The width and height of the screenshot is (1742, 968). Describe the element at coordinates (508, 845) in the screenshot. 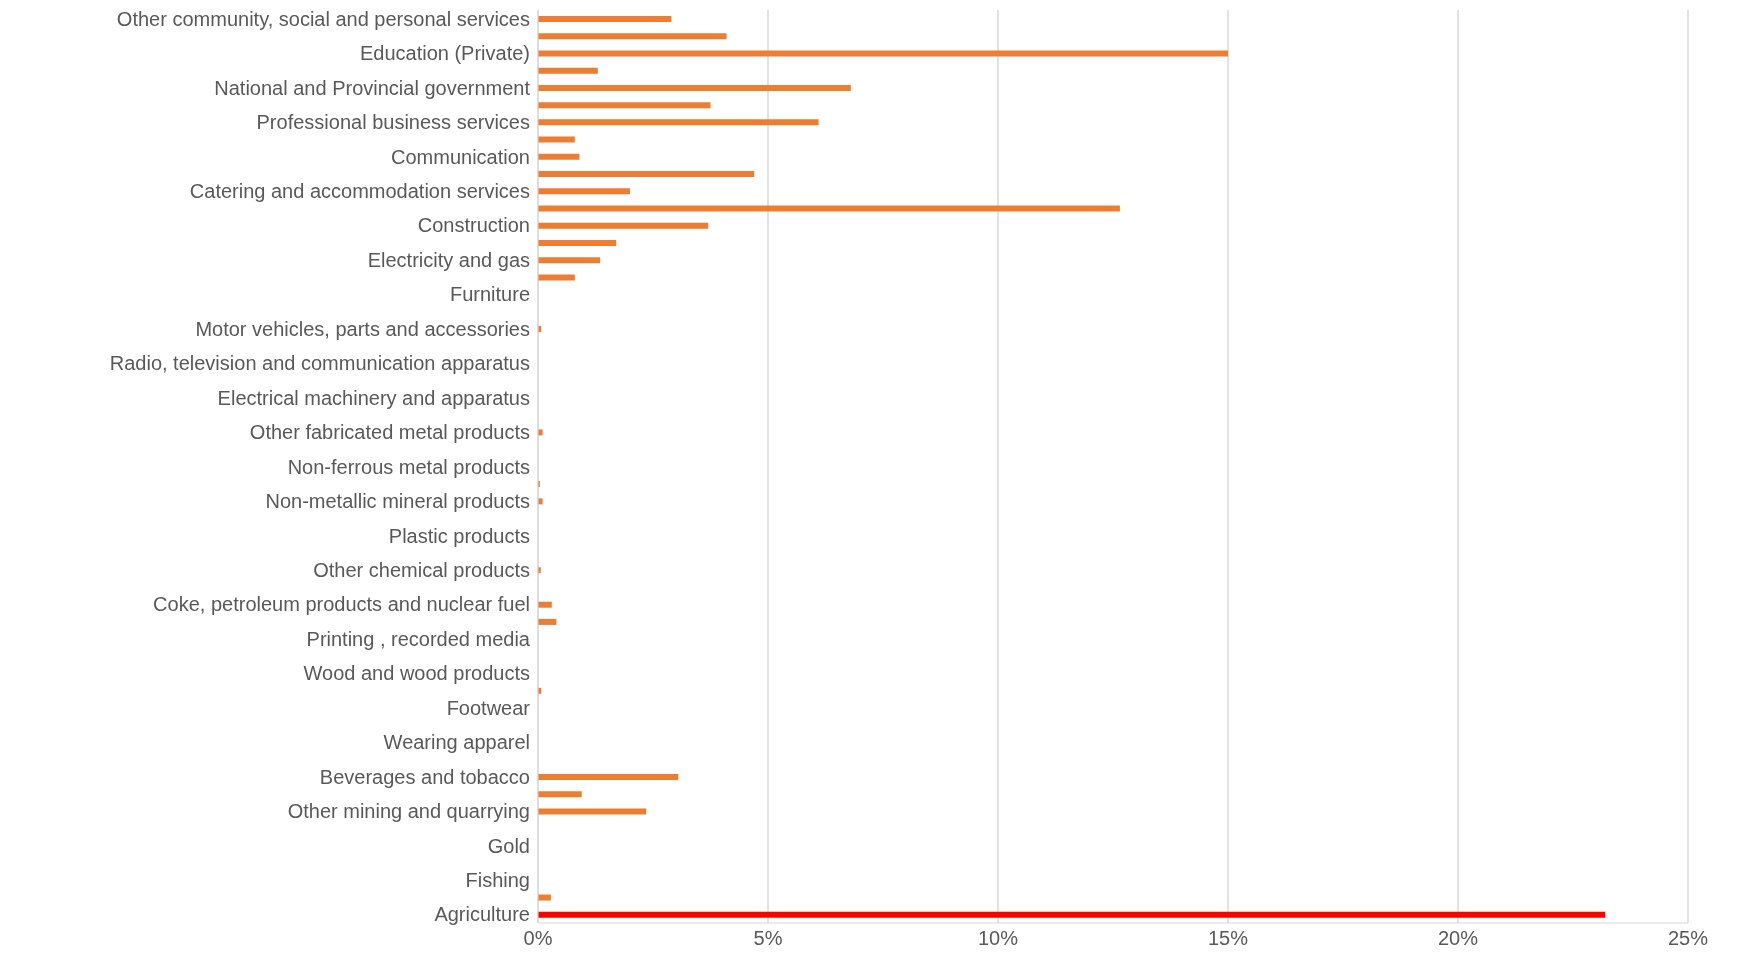

I see `y-tick-label: Gold` at that location.